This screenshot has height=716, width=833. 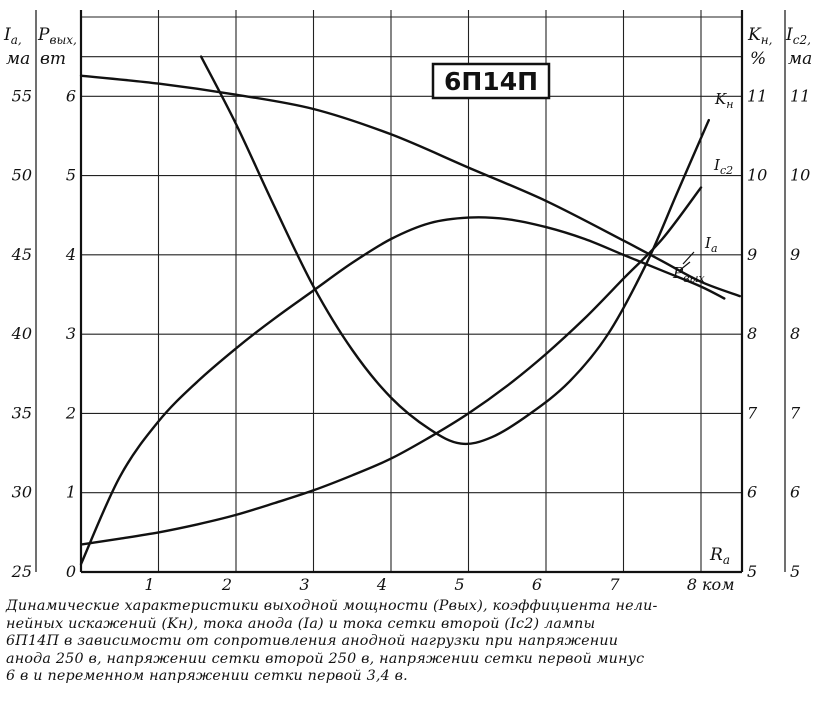 What do you see at coordinates (718, 584) in the screenshot?
I see `x-unit-label: ком` at bounding box center [718, 584].